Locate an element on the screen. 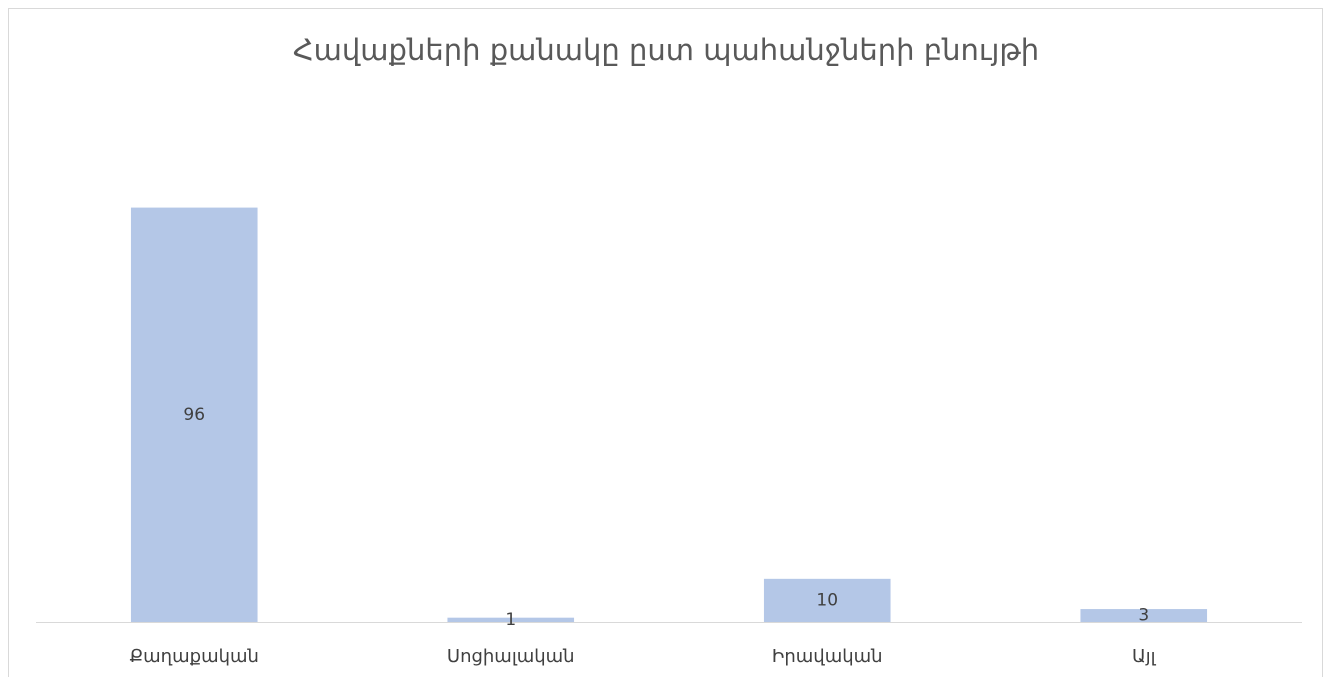 This screenshot has height=677, width=1332. data-label: 10 is located at coordinates (827, 600).